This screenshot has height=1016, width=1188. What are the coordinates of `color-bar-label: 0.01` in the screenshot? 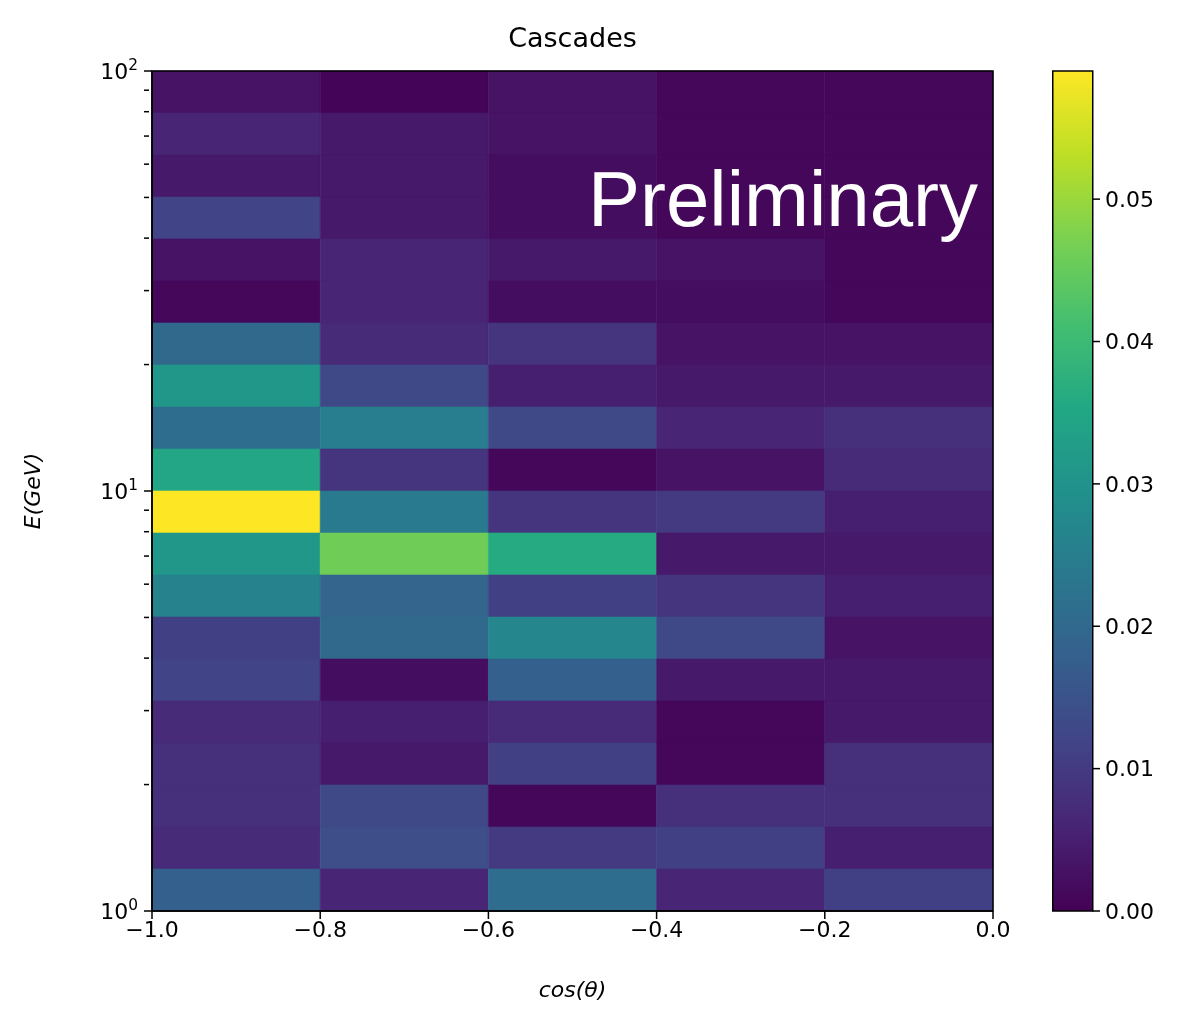 It's located at (1129, 769).